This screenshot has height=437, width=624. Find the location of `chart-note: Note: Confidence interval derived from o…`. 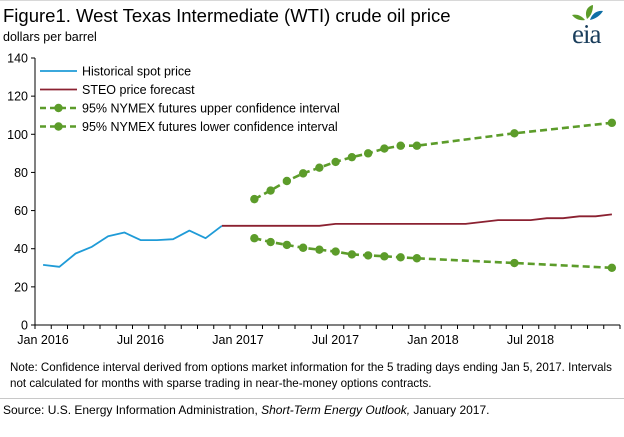

chart-note: Note: Confidence interval derived from o… is located at coordinates (311, 375).